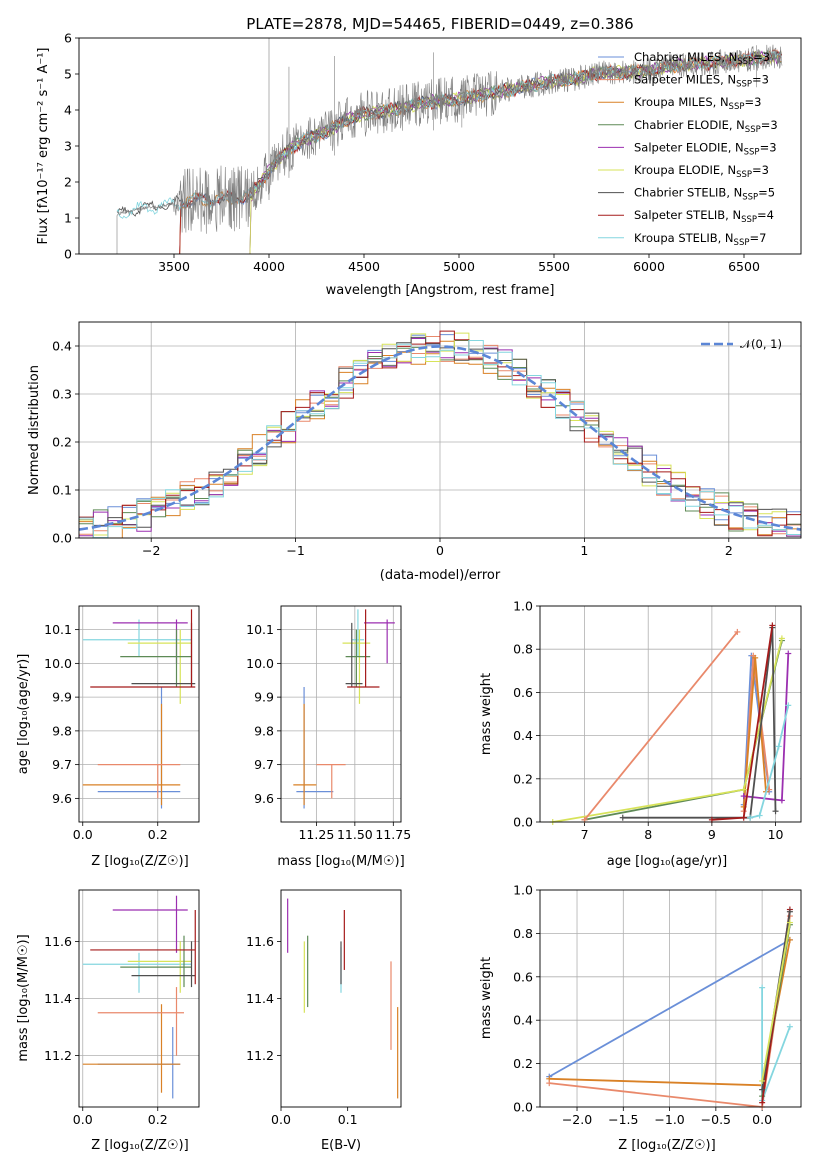 The height and width of the screenshot is (1170, 819). What do you see at coordinates (700, 239) in the screenshot?
I see `legend-entry: Kroupa STELIB, NSSP=7` at bounding box center [700, 239].